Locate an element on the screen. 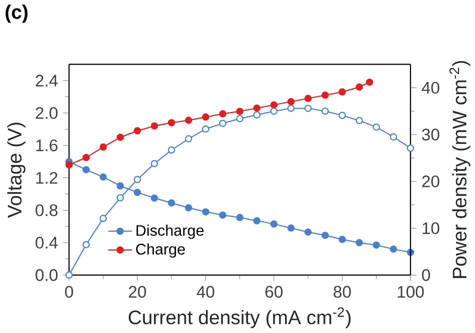 Image resolution: width=475 pixels, height=333 pixels. y2-tick-label: 0 is located at coordinates (426, 275).